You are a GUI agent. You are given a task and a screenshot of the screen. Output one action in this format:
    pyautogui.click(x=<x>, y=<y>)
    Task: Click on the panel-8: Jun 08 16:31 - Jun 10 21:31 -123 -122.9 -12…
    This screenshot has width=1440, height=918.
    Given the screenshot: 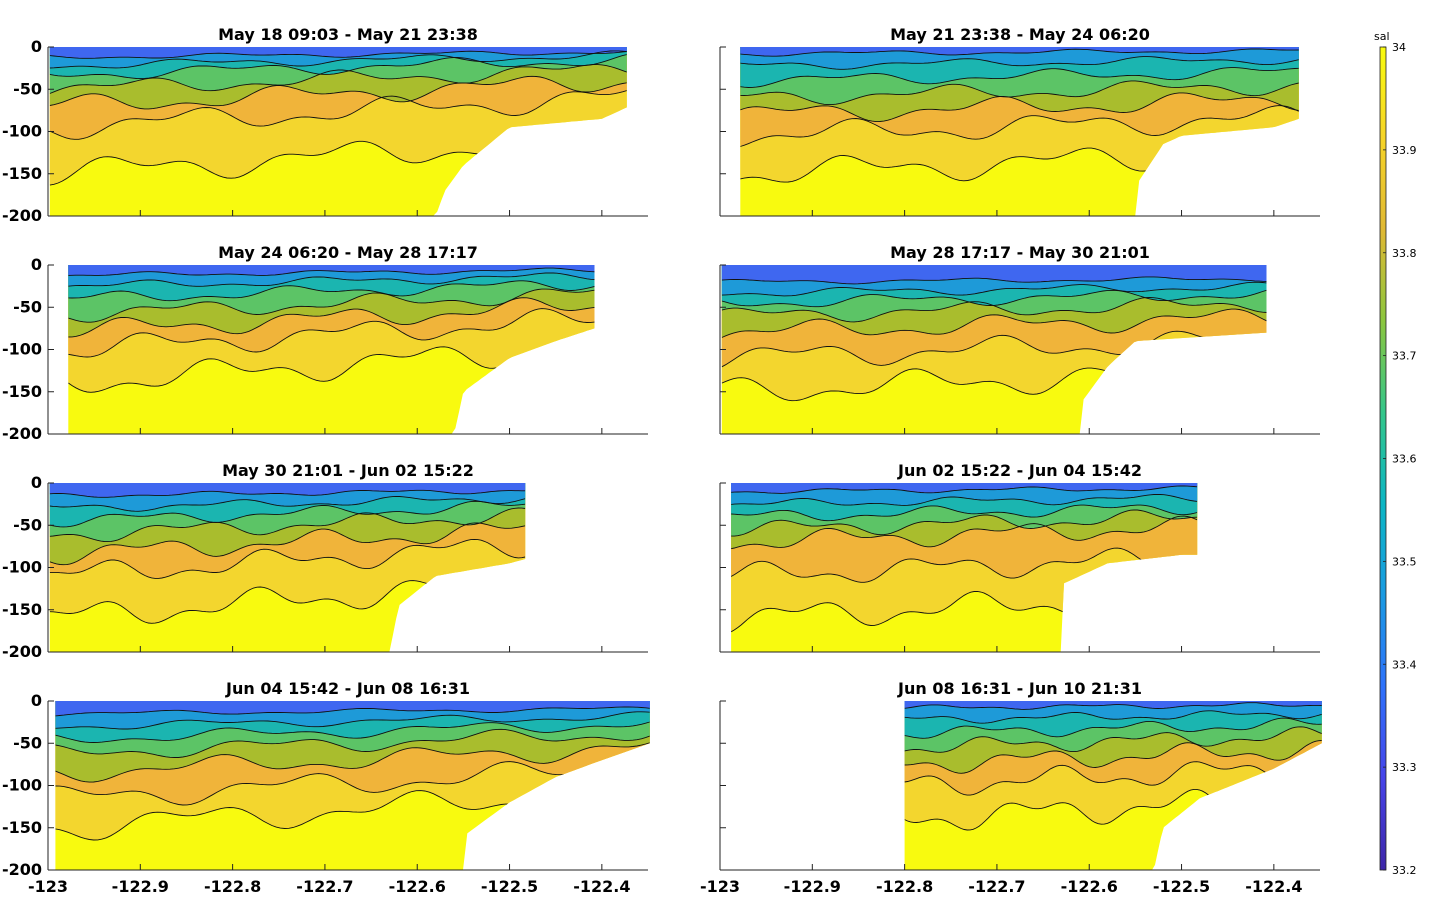 What is the action you would take?
    pyautogui.click(x=1011, y=787)
    